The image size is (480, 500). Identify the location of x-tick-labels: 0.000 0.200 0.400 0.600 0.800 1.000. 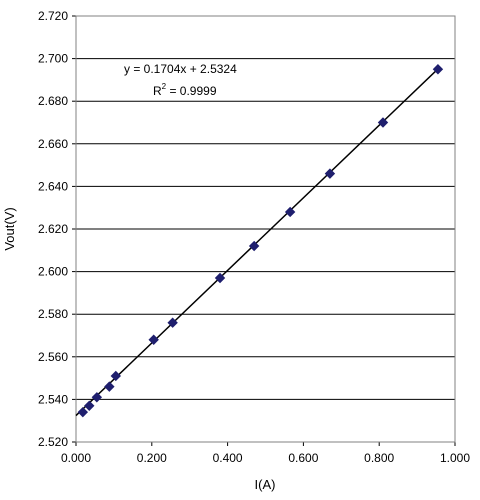
(265, 458).